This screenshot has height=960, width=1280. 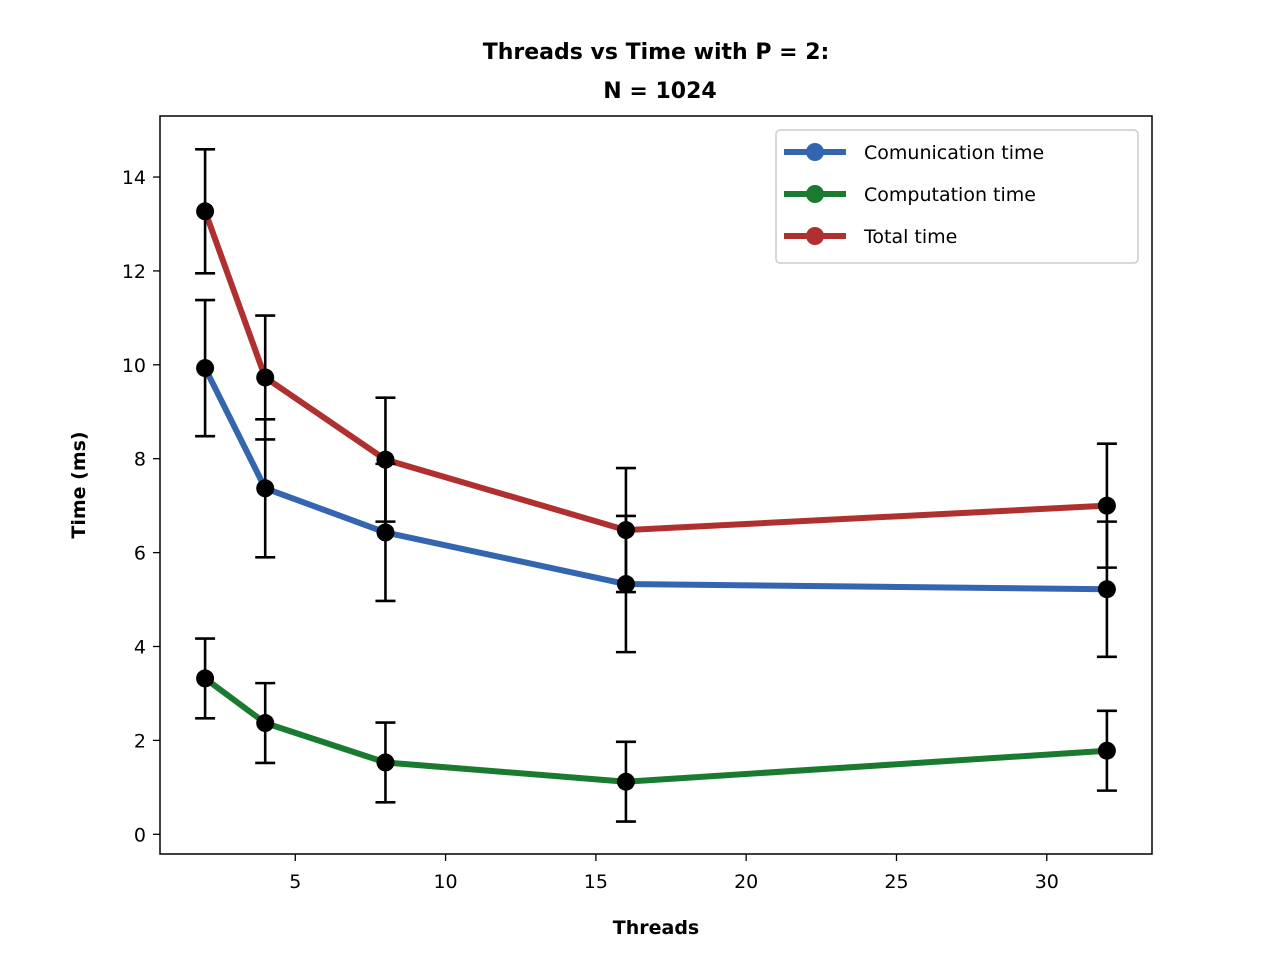 What do you see at coordinates (656, 52) in the screenshot?
I see `chart-title: Threads vs Time with P = 2:` at bounding box center [656, 52].